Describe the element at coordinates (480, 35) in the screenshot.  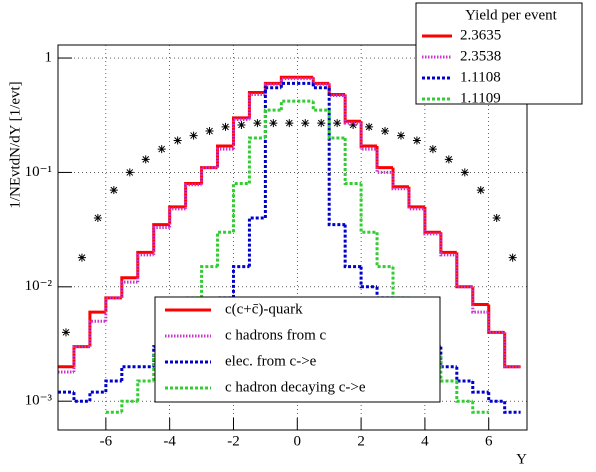
I see `stats-value: 2.3635` at that location.